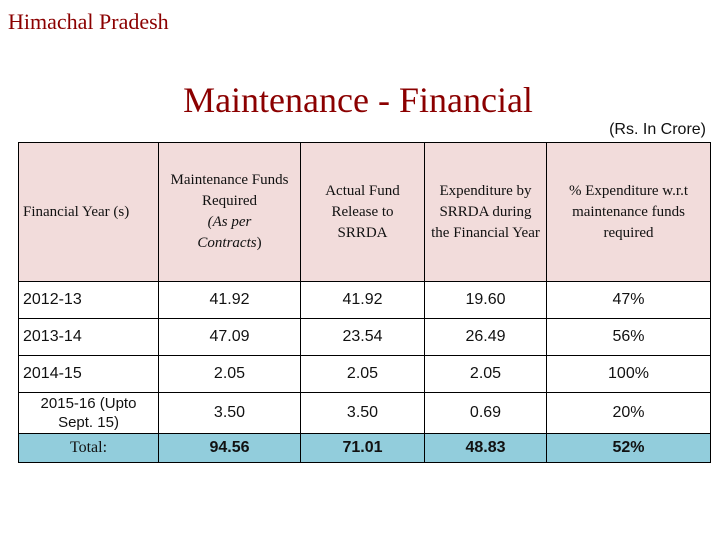  Describe the element at coordinates (229, 413) in the screenshot. I see `cell-required: 3.50` at that location.